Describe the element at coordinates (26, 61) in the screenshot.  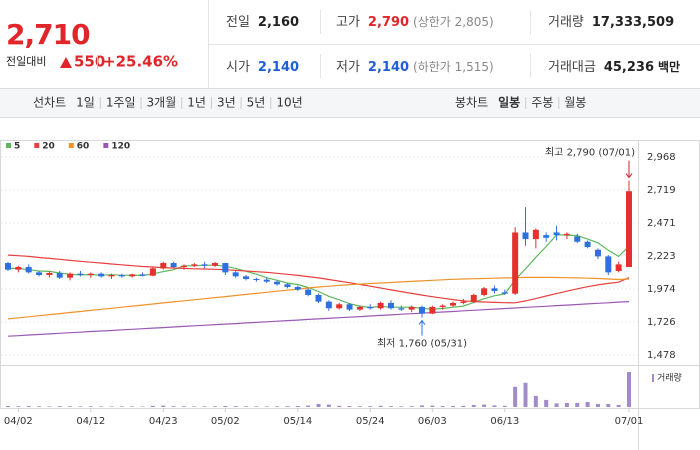
I see `change-label: 전일대비` at that location.